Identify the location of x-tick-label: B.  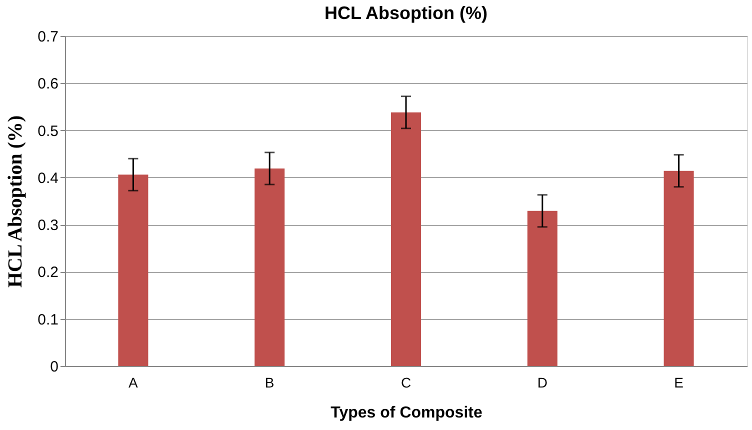
(269, 382).